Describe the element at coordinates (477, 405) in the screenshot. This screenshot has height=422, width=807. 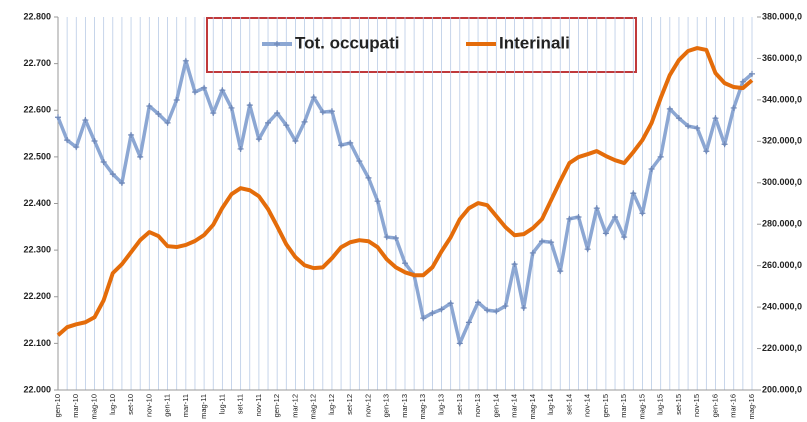
I see `x-tick-label: nov-13` at that location.